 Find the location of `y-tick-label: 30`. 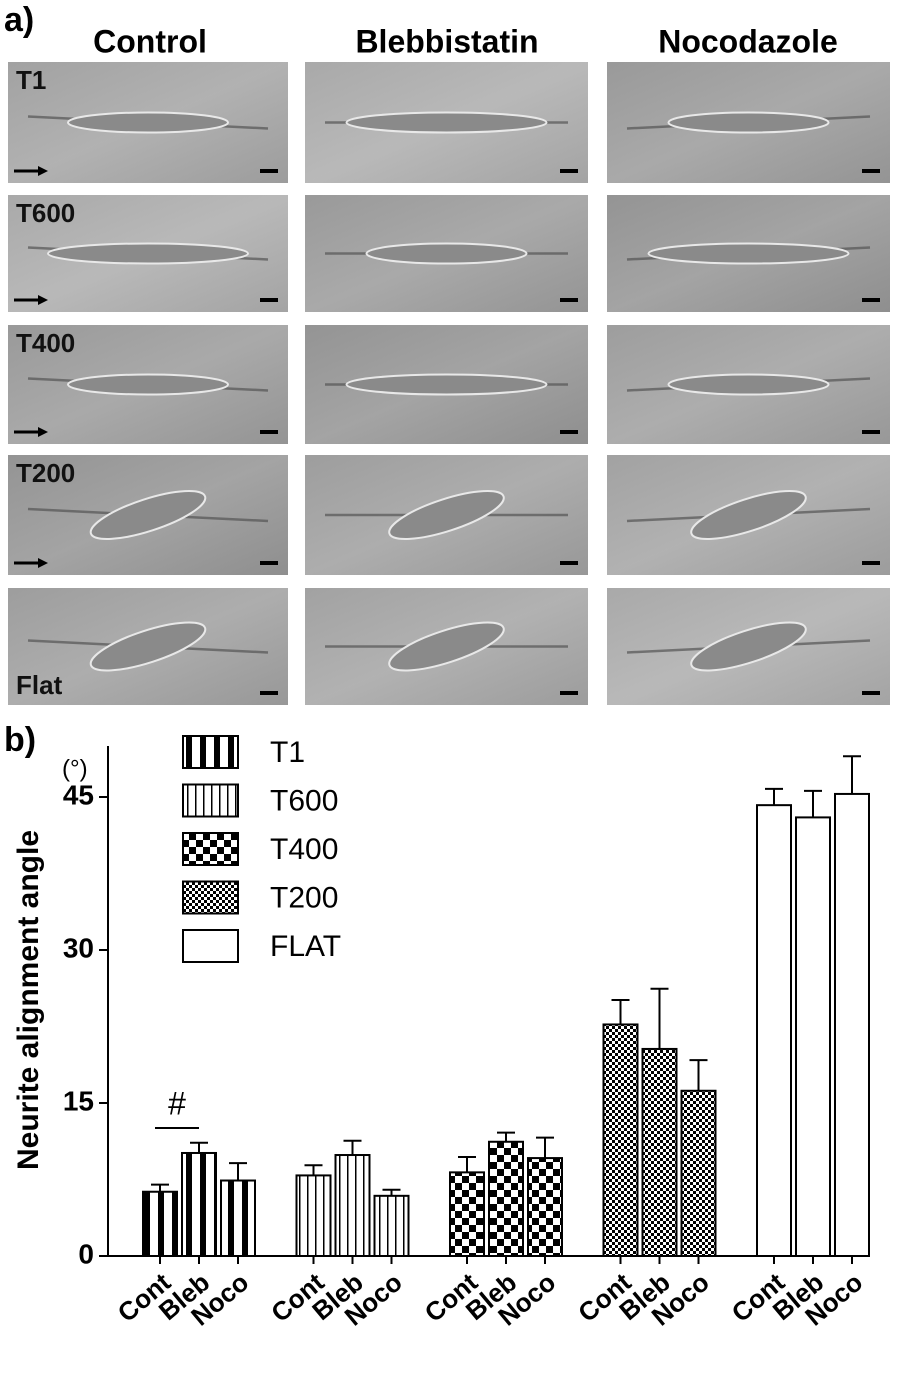

y-tick-label: 30 is located at coordinates (78, 947).